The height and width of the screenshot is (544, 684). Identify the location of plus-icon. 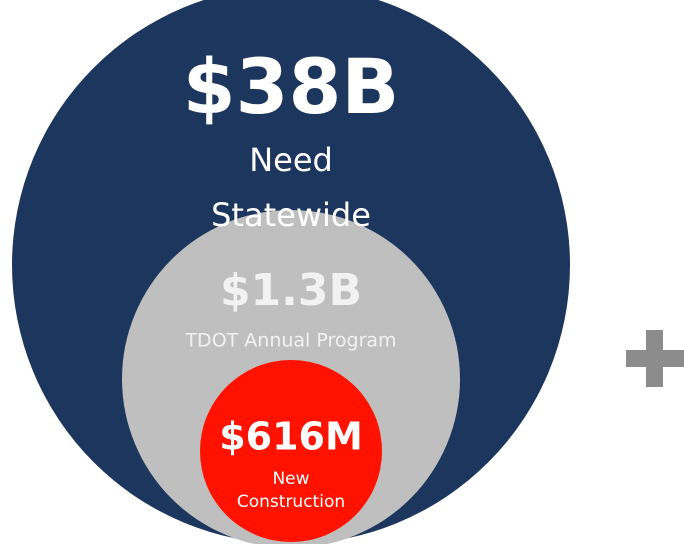
(655, 358).